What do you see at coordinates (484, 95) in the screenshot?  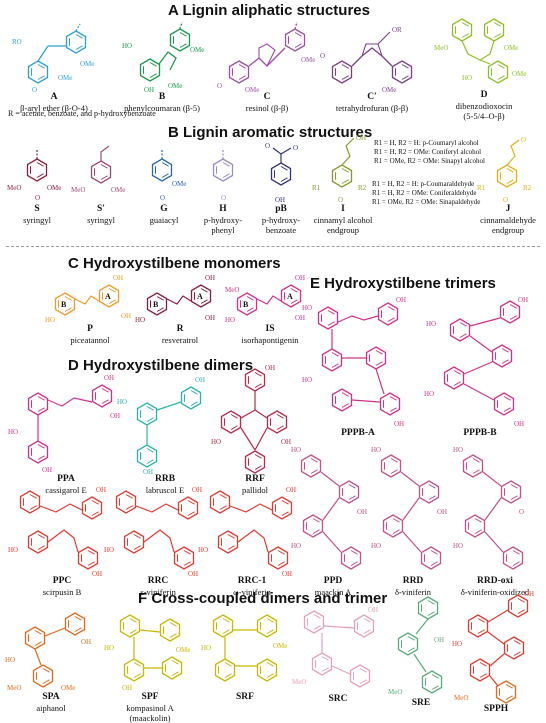 I see `structure-code: D` at bounding box center [484, 95].